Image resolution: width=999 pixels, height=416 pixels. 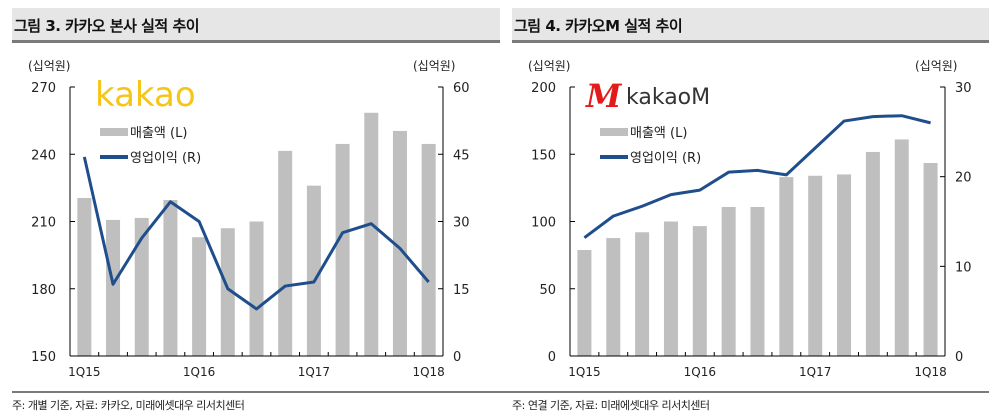 What do you see at coordinates (461, 290) in the screenshot?
I see `y2-tick-label: 15` at bounding box center [461, 290].